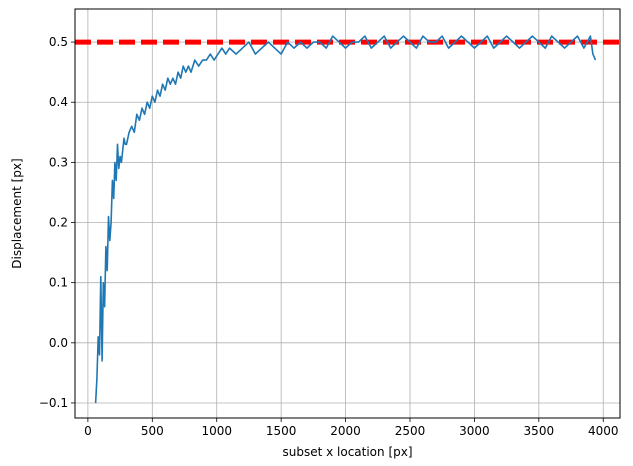  I want to click on y-tick-label: 0.2, so click(58, 223).